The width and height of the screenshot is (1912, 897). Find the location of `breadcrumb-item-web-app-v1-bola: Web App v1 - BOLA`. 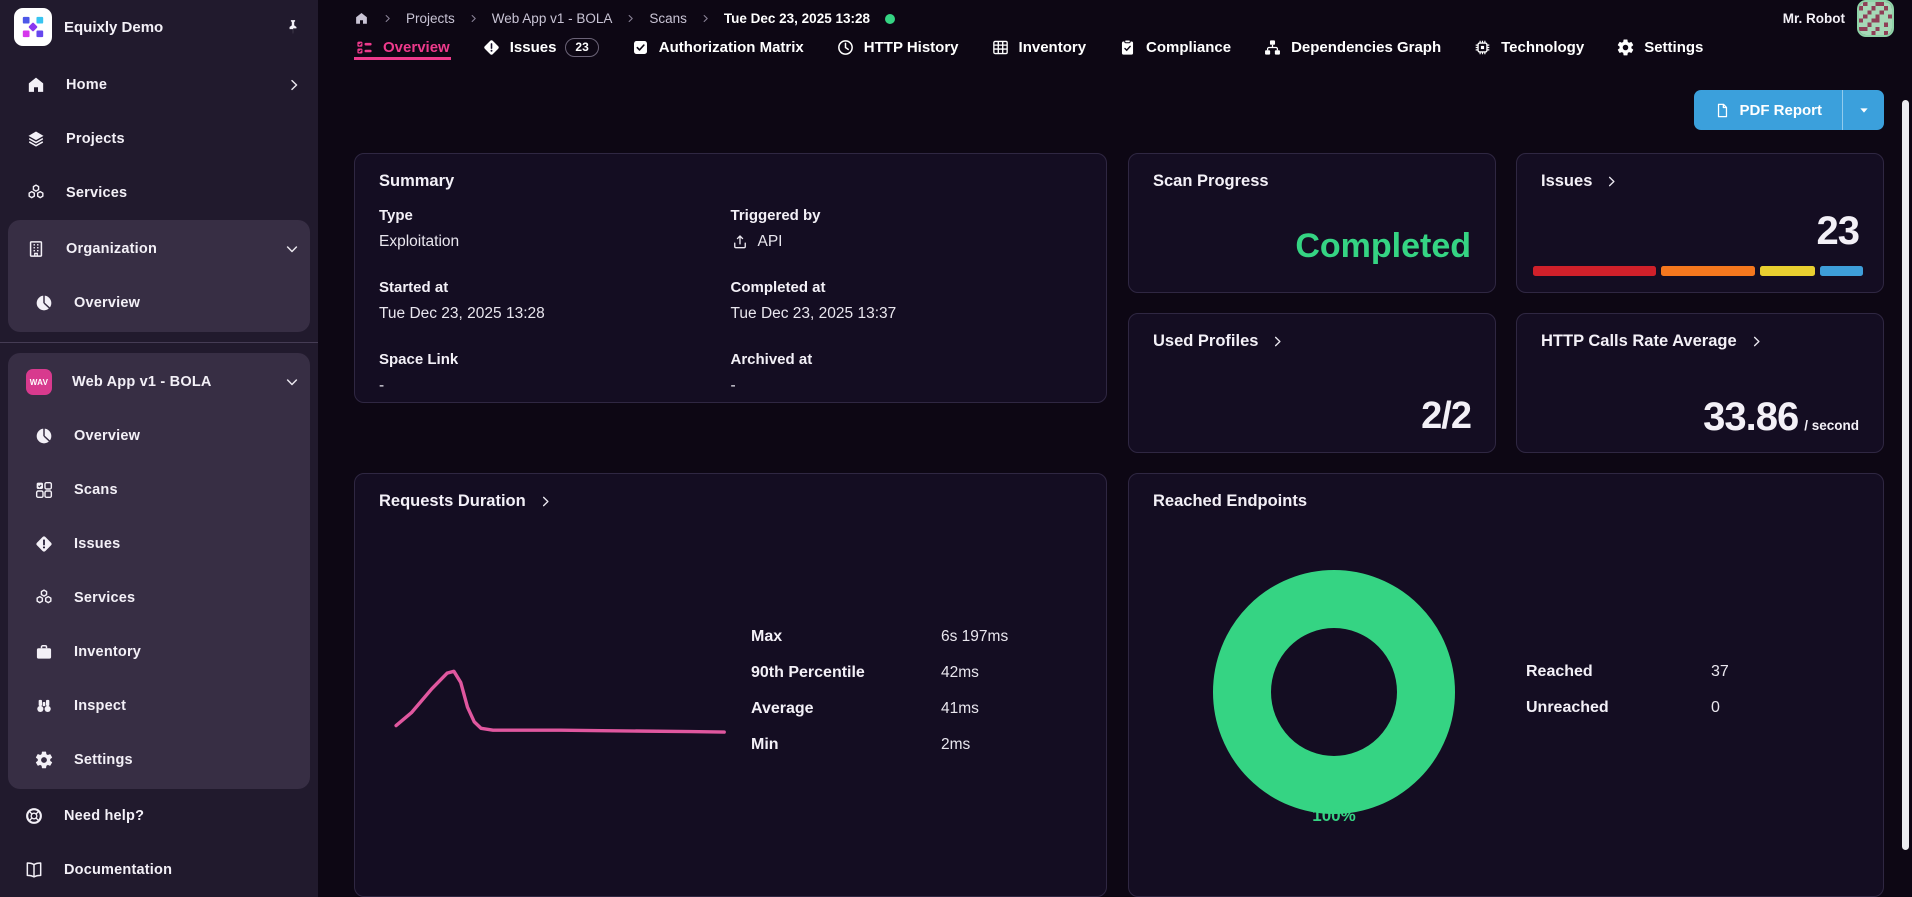

breadcrumb-item-web-app-v1-bola: Web App v1 - BOLA is located at coordinates (552, 18).